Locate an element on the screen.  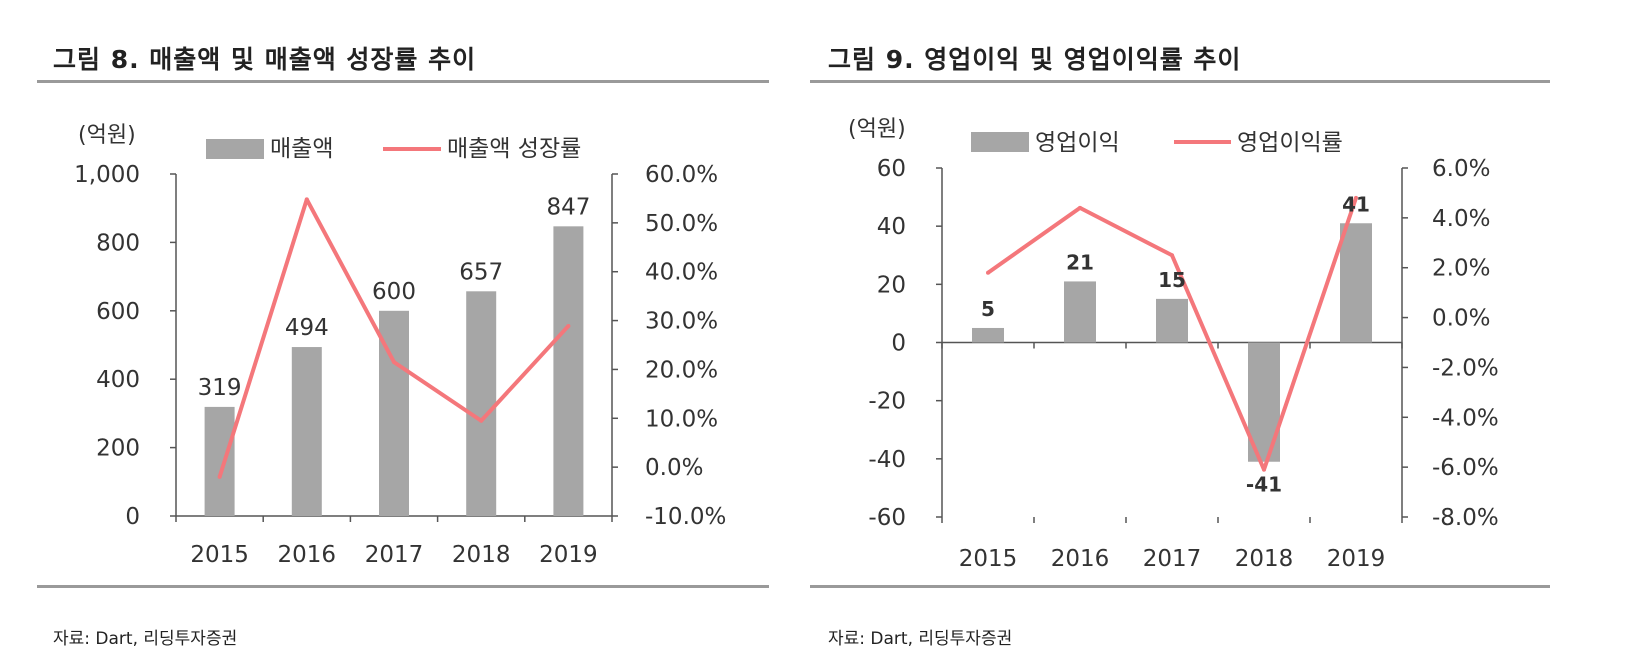
left-tick-label: -20 is located at coordinates (887, 402).